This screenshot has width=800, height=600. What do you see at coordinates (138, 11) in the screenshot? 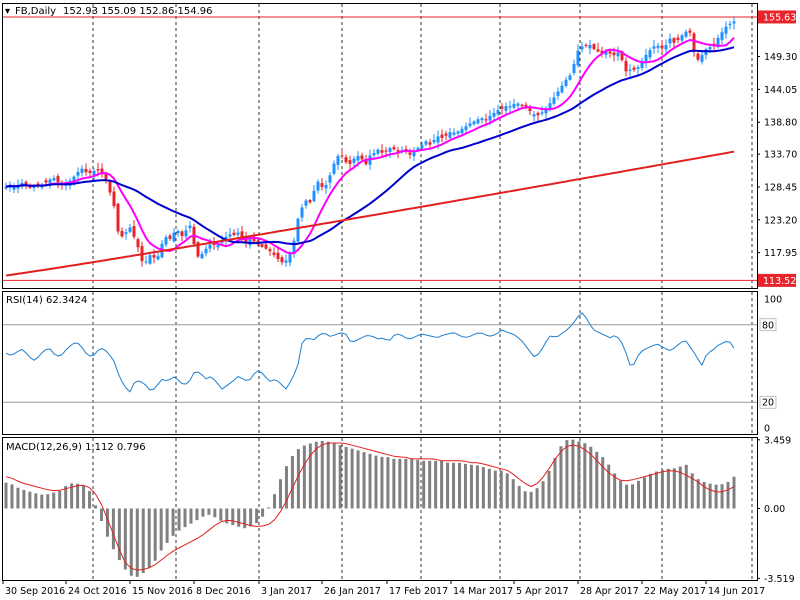
I see `ohlc-label: 152.93 155.09 152.86 154.96` at bounding box center [138, 11].